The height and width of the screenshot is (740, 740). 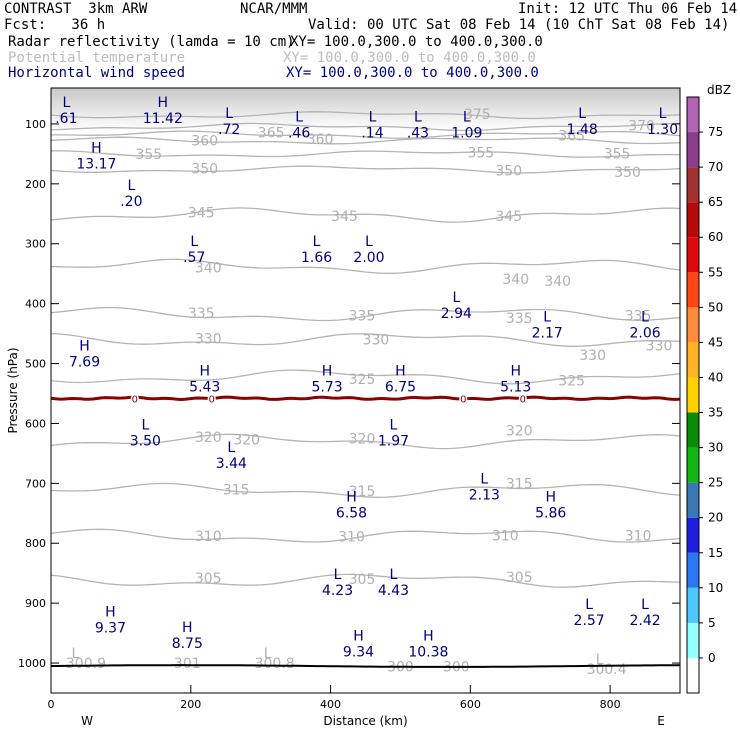 What do you see at coordinates (715, 518) in the screenshot?
I see `colorbar-label: 20` at bounding box center [715, 518].